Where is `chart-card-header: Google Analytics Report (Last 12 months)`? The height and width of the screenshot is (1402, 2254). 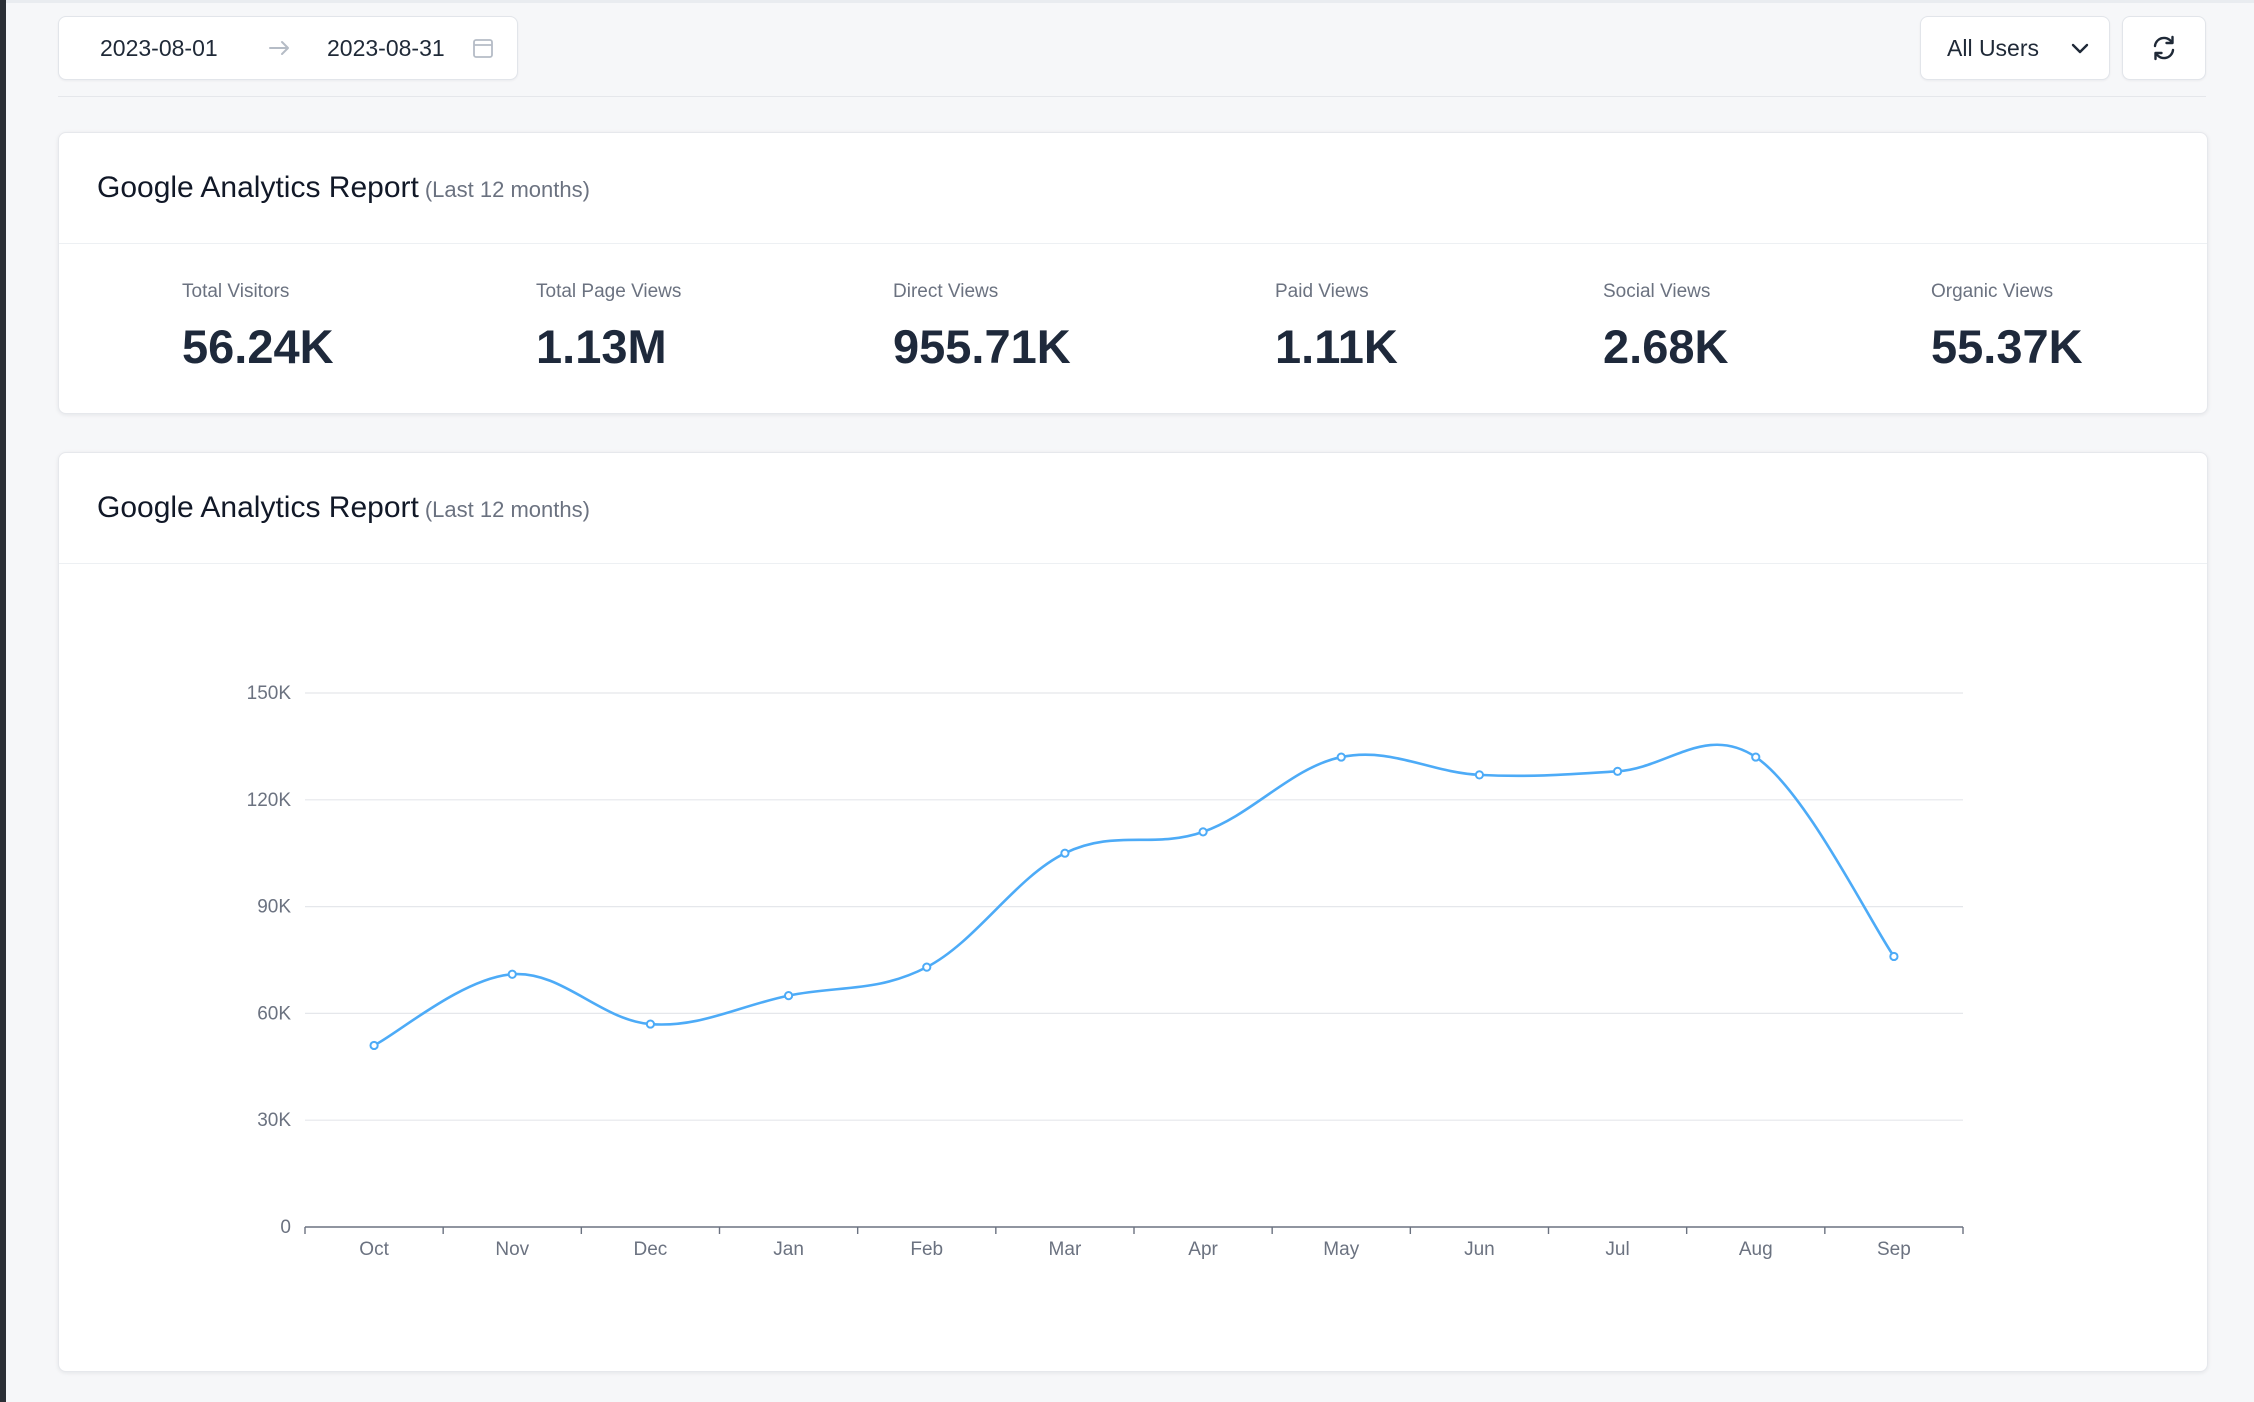
chart-card-header: Google Analytics Report (Last 12 months) is located at coordinates (1133, 508).